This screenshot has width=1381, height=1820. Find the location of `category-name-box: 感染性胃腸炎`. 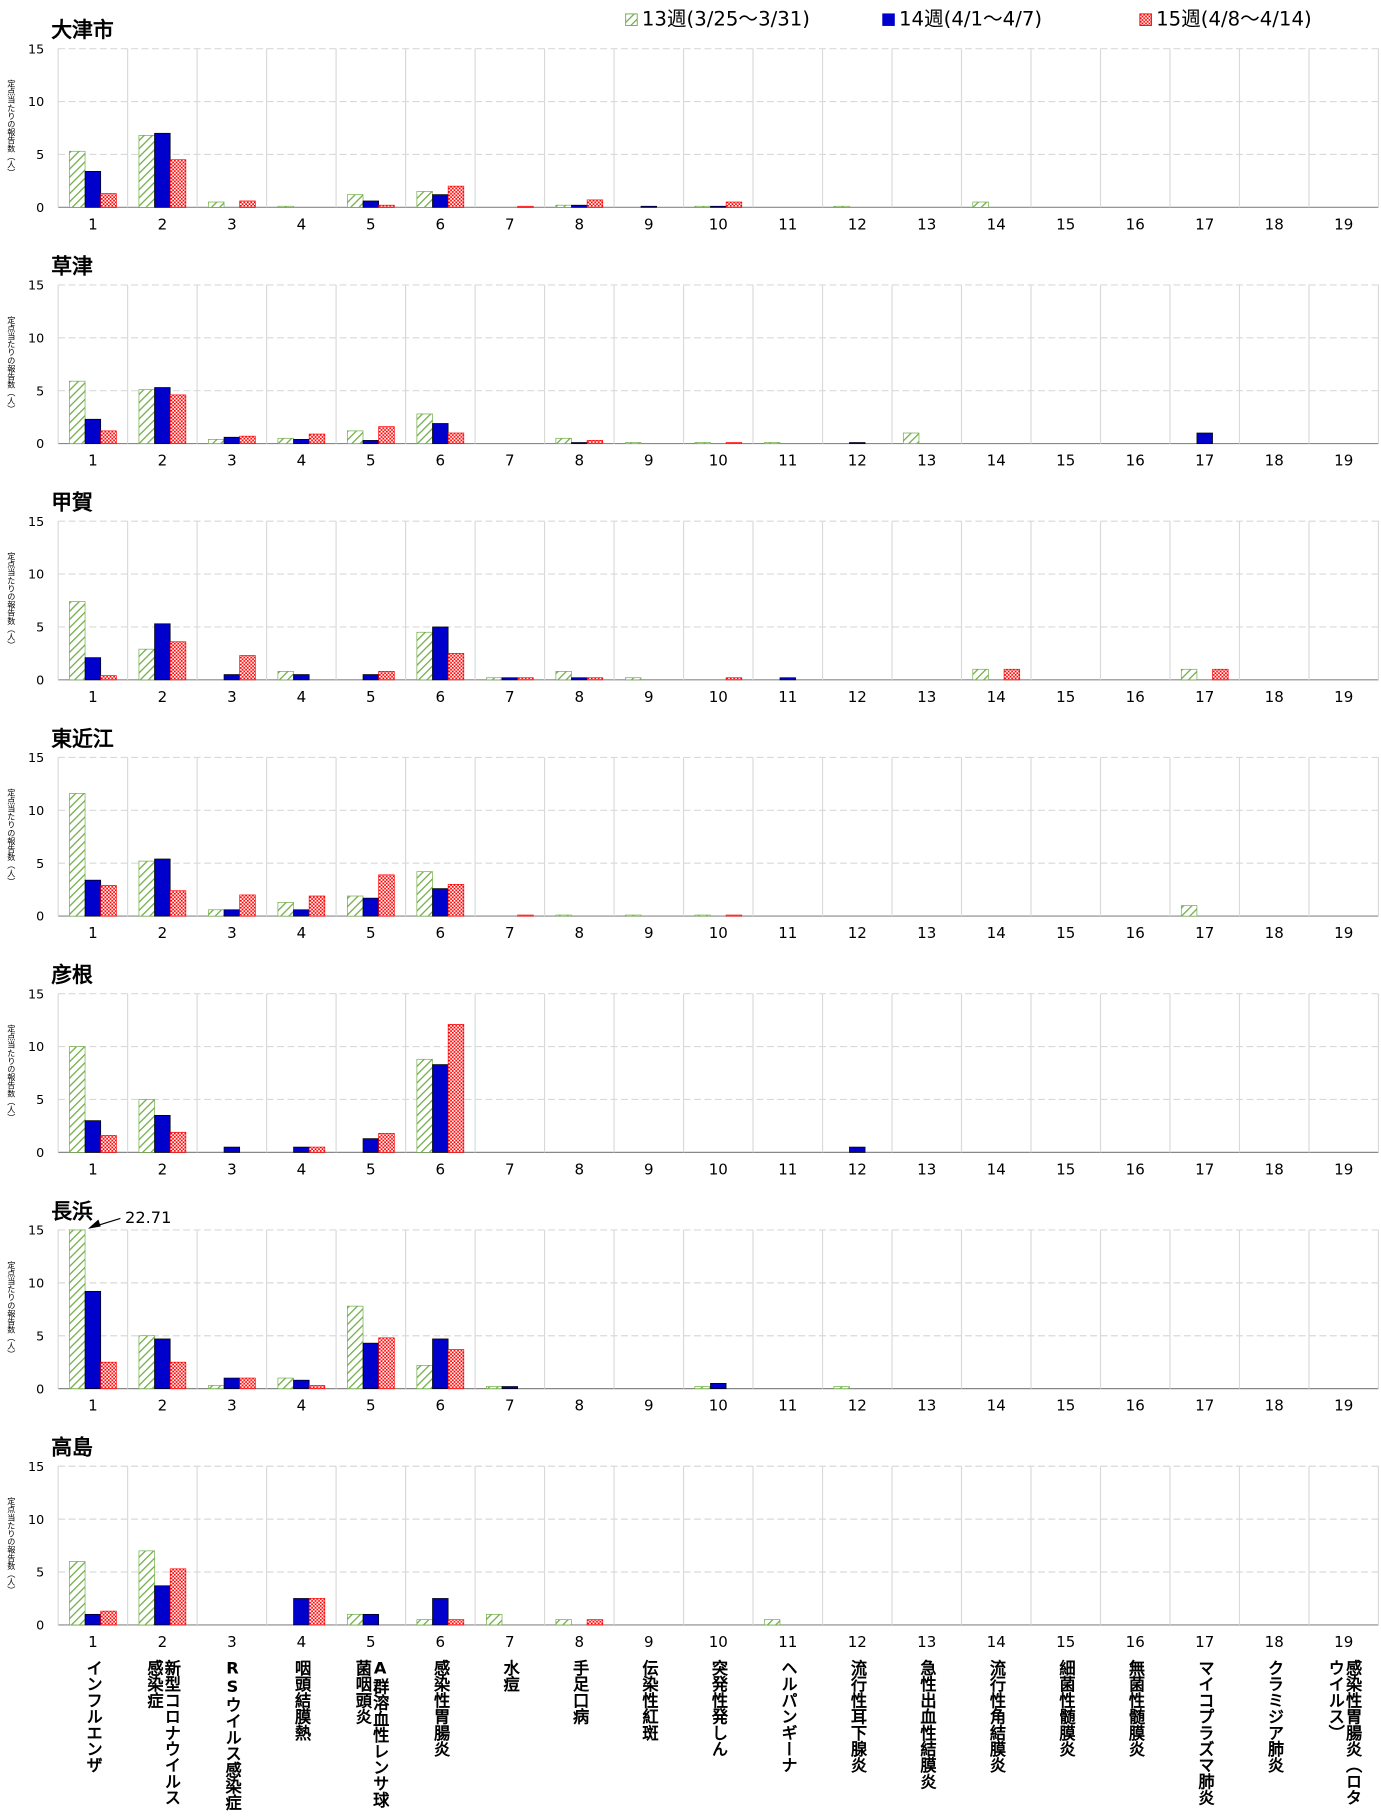

category-name-box: 感染性胃腸炎 is located at coordinates (441, 1708).